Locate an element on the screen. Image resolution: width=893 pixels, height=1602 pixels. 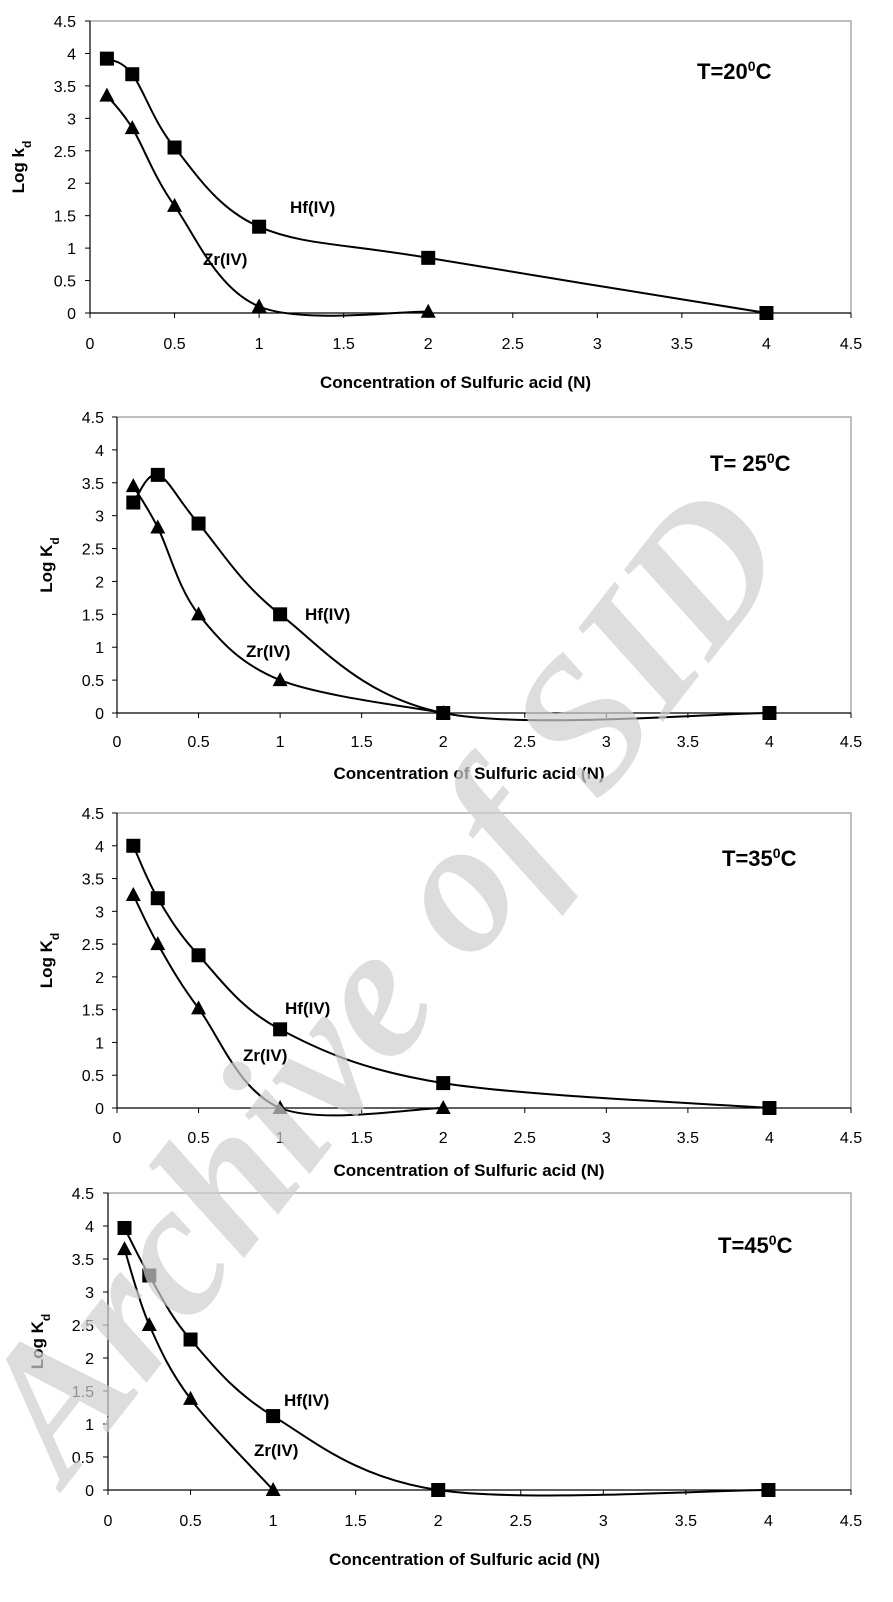
temperature-label: T=200C is located at coordinates (734, 71).